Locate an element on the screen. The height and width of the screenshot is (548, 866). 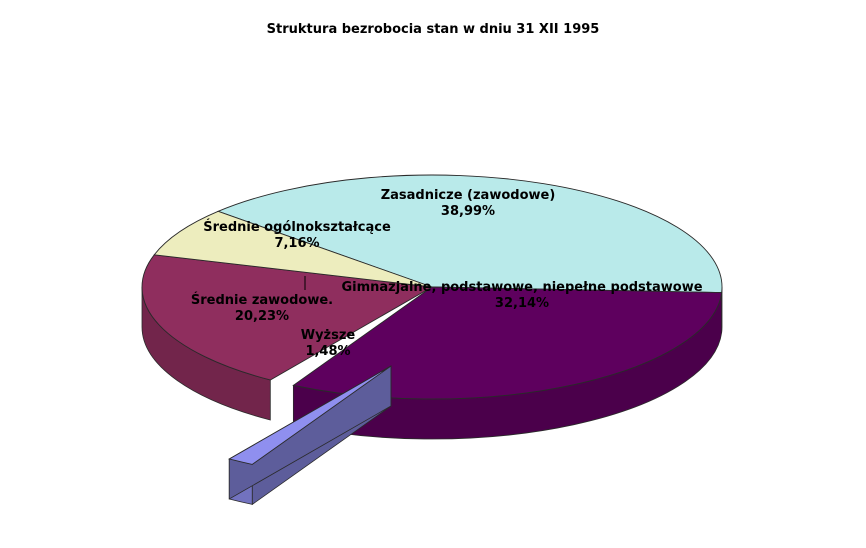
slice-label-name: Średnie ogólnokształcące is located at coordinates (297, 227).